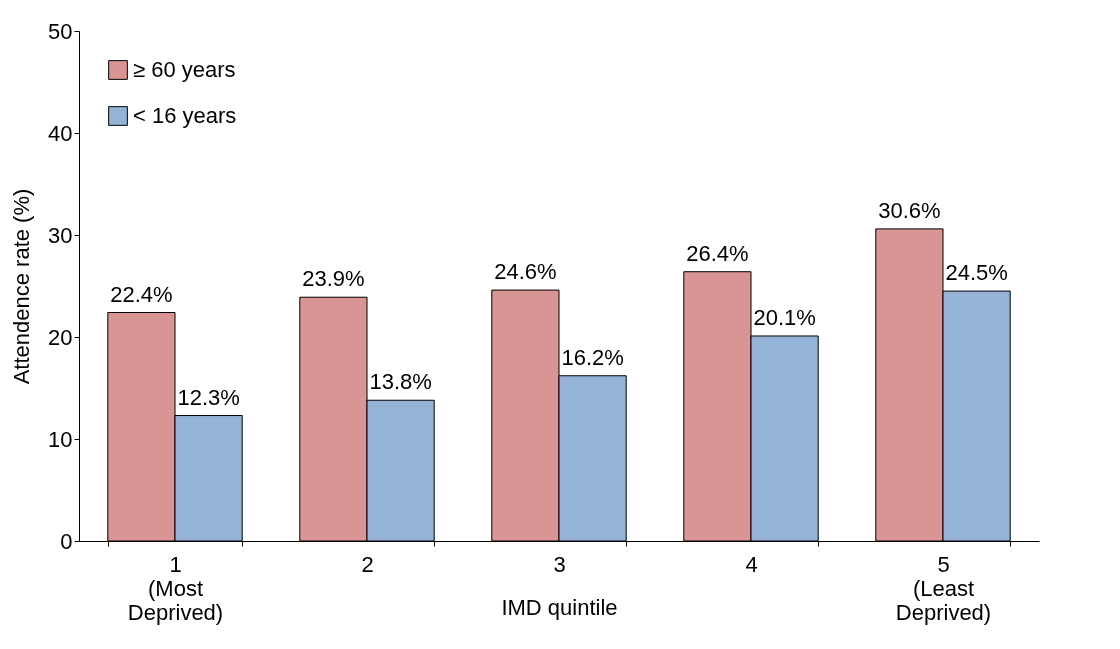  What do you see at coordinates (559, 607) in the screenshot?
I see `x-axis-title: IMD quintile` at bounding box center [559, 607].